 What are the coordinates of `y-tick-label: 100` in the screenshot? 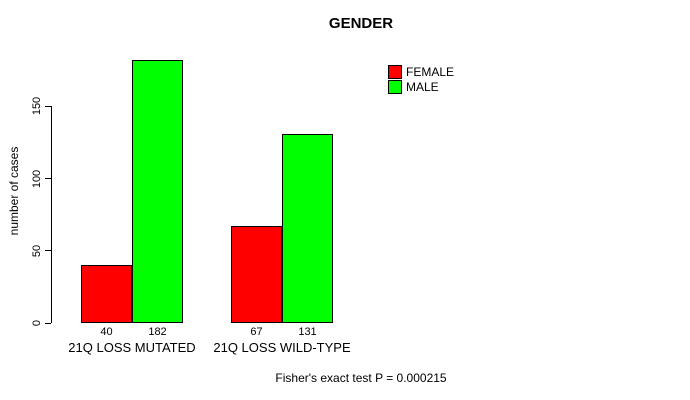 It's located at (37, 178).